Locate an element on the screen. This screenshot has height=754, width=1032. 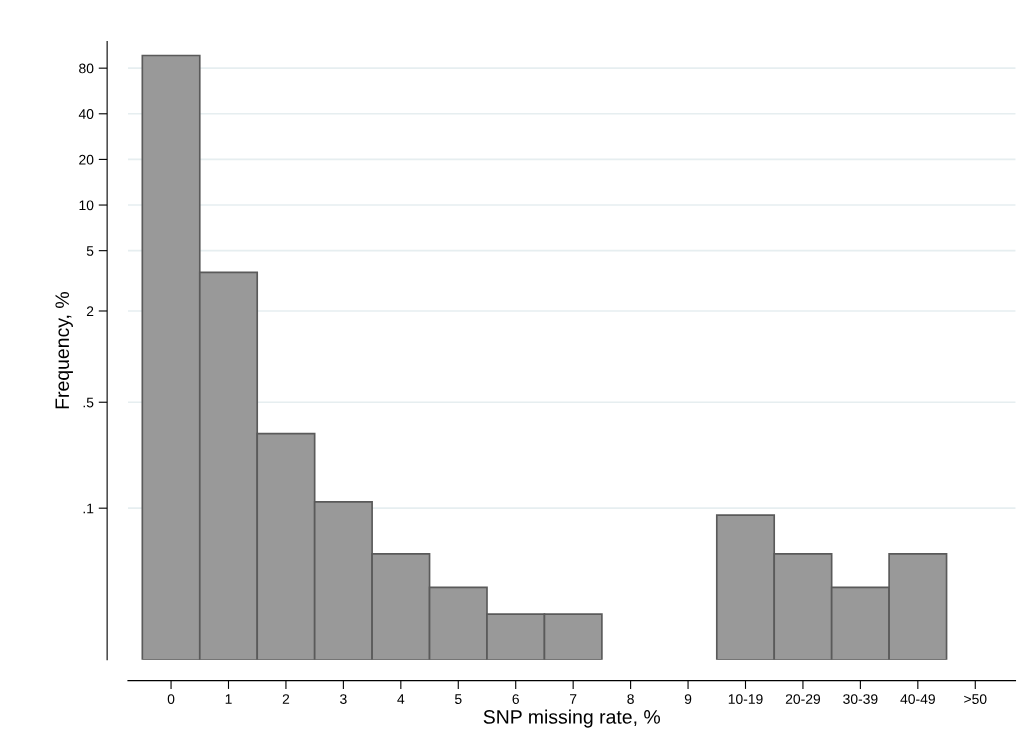
y-tick-label: 5 is located at coordinates (90, 251).